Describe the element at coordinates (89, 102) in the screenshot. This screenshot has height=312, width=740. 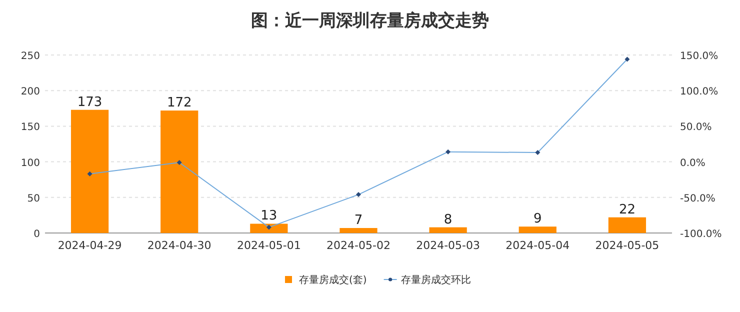
I see `data-label: 173` at that location.